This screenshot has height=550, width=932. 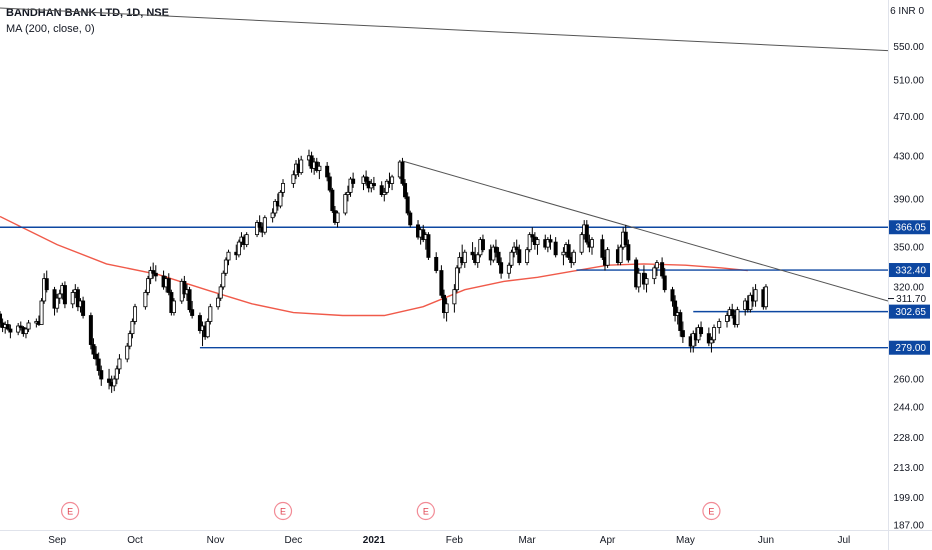 I want to click on ma-layer, so click(x=374, y=266).